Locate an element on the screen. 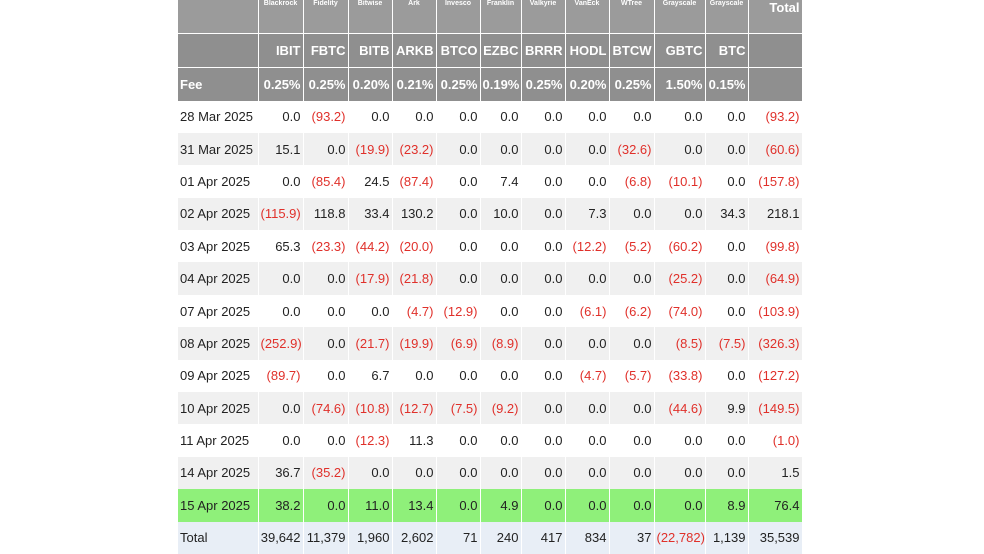 This screenshot has width=984, height=554. flow-cell: (12.7) is located at coordinates (414, 408).